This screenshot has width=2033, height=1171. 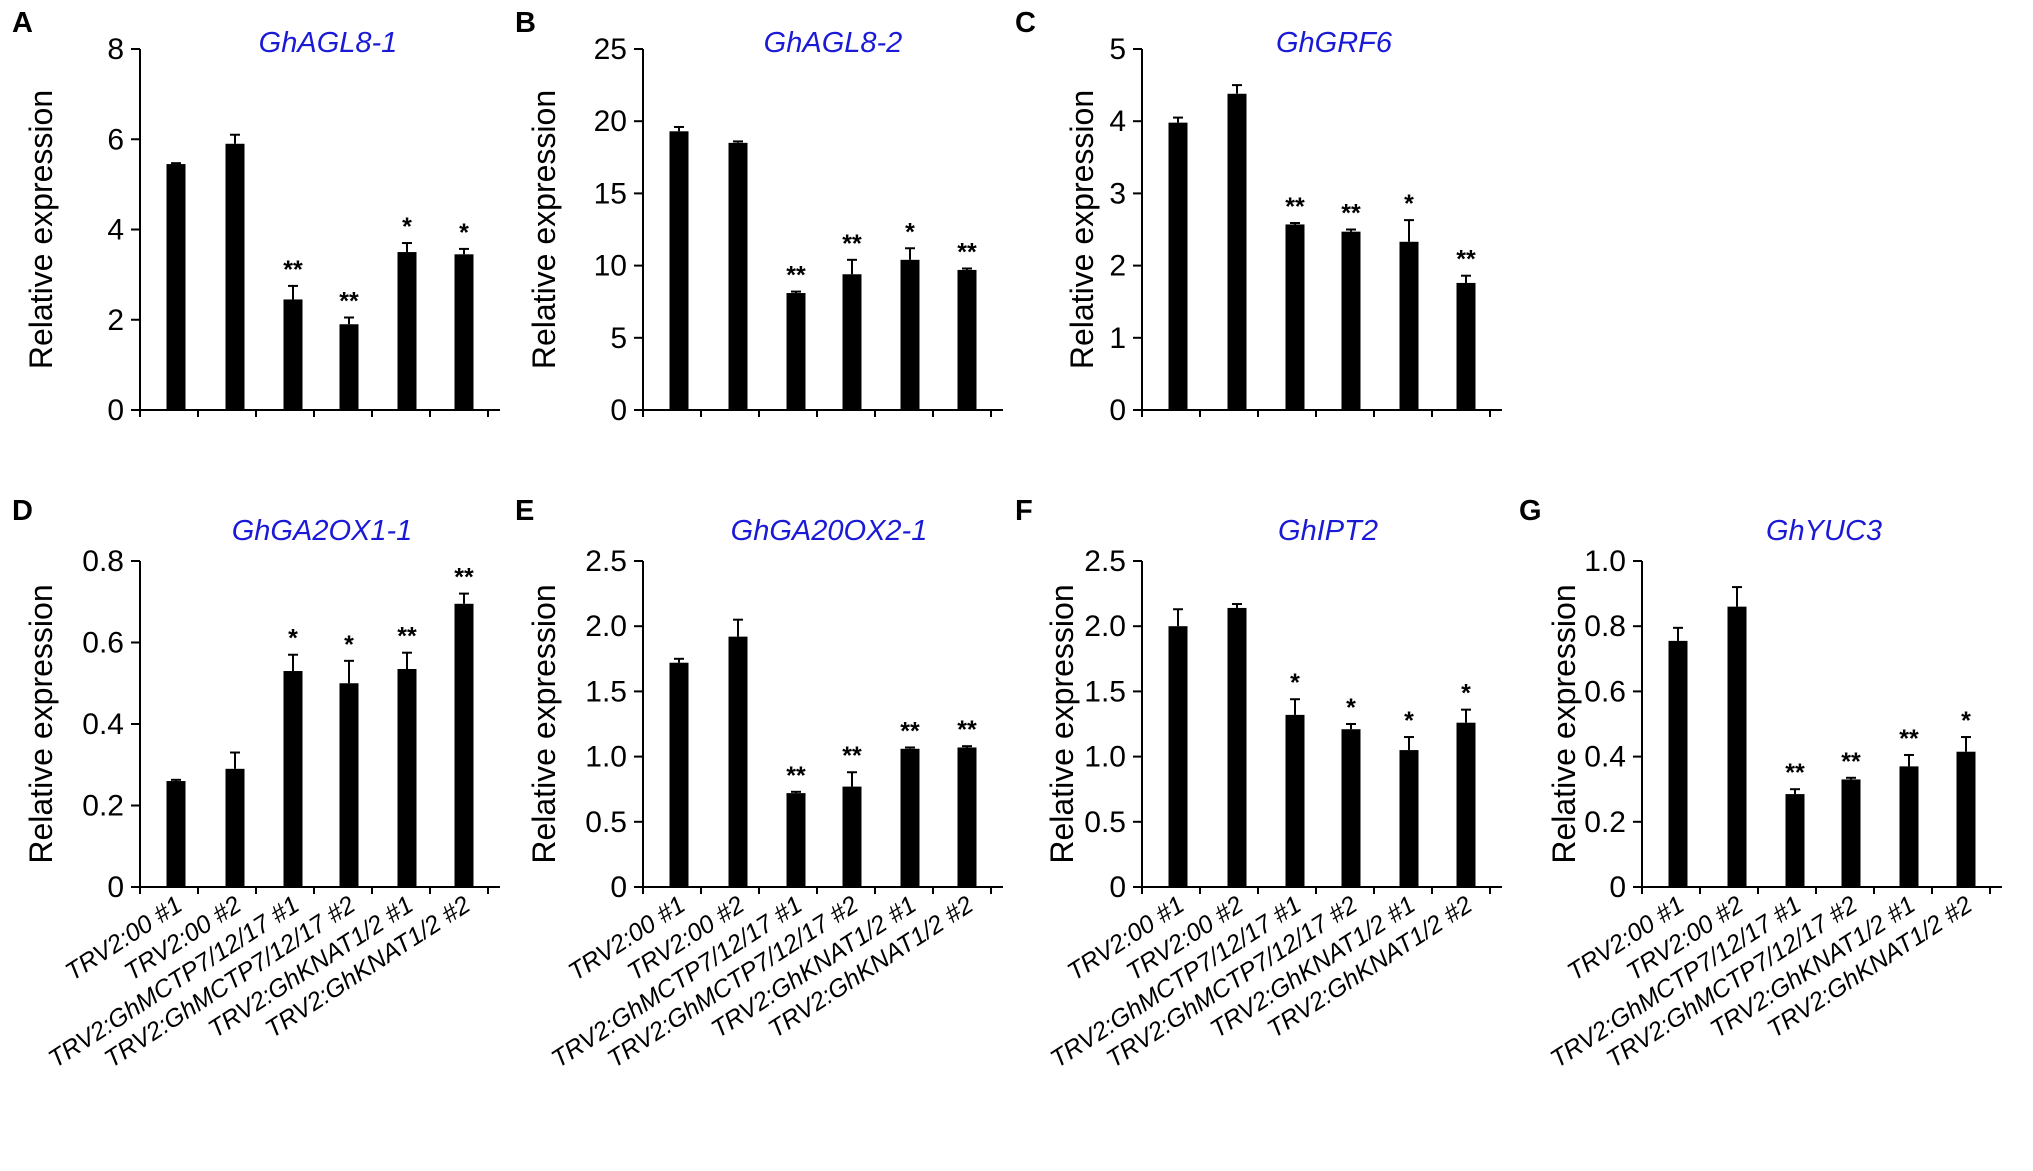 What do you see at coordinates (115, 49) in the screenshot?
I see `y-tick-label: 8` at bounding box center [115, 49].